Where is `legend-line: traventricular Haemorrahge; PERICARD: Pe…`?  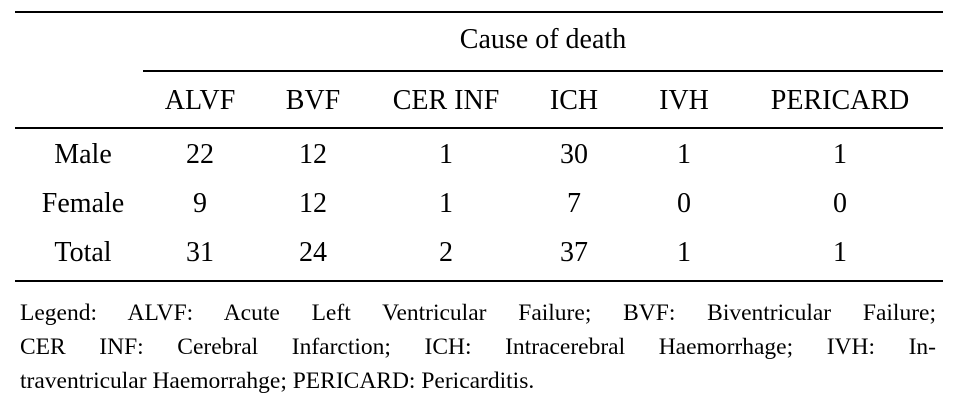
legend-line: traventricular Haemorrahge; PERICARD: Pe… is located at coordinates (277, 381).